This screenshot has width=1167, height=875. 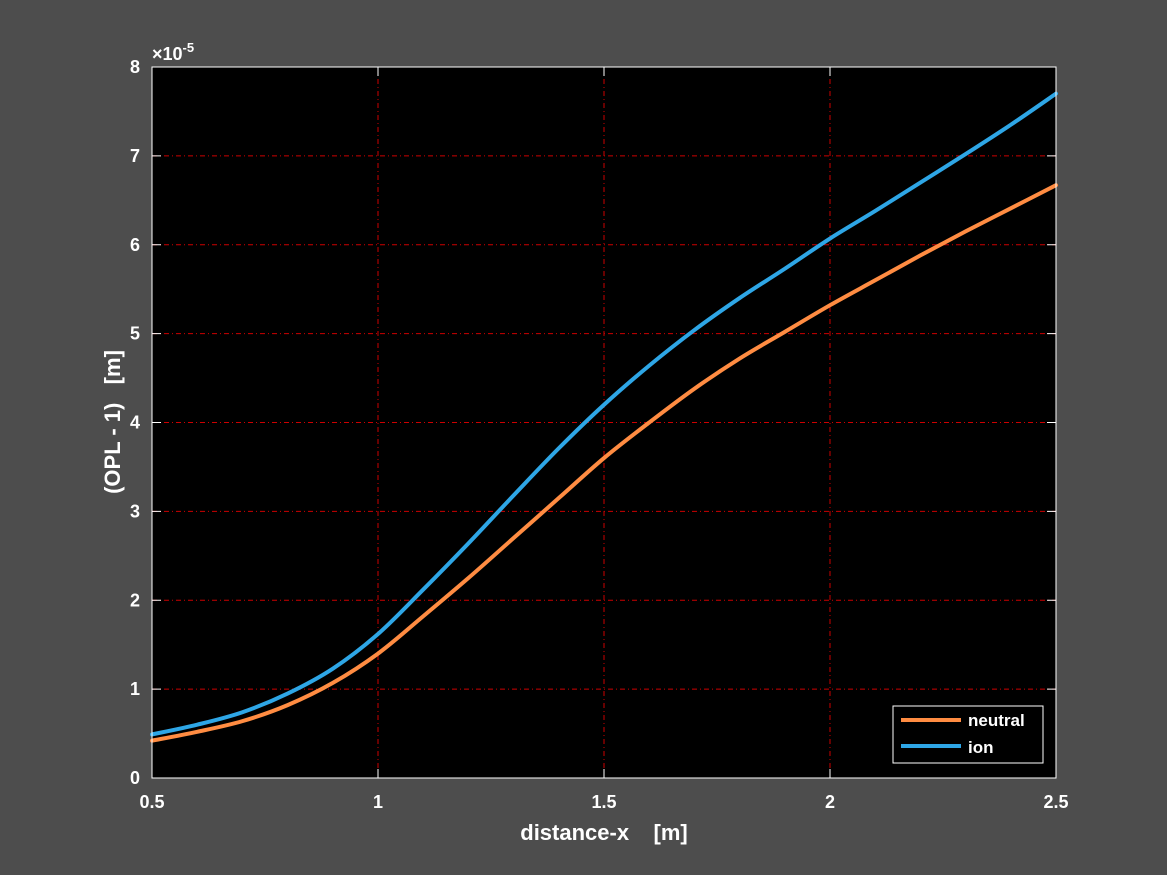 I want to click on y-exponent-power: -5, so click(x=189, y=47).